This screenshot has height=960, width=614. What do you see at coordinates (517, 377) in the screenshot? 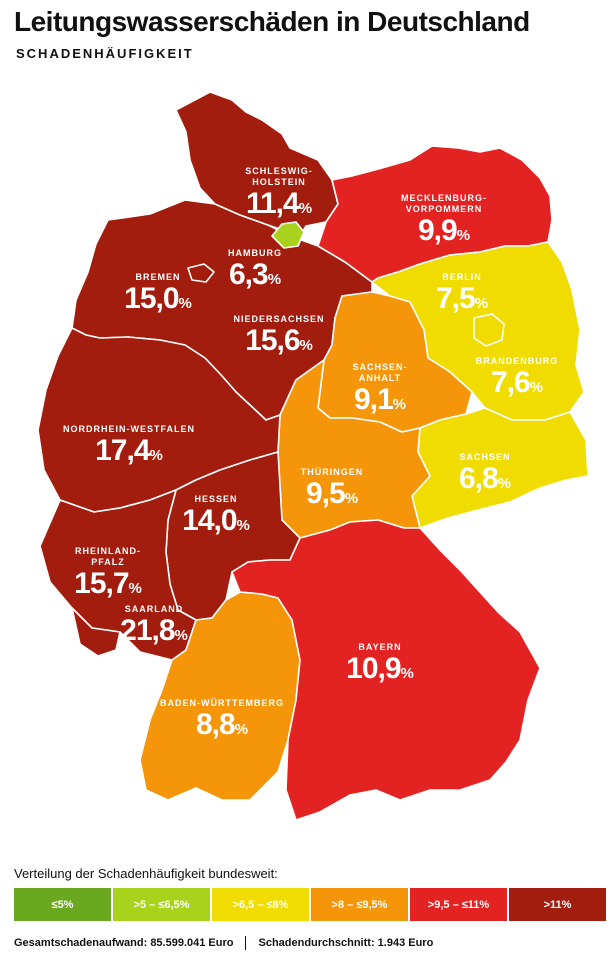
I see `label-brandenburg: BRANDENBURG 7,6%` at bounding box center [517, 377].